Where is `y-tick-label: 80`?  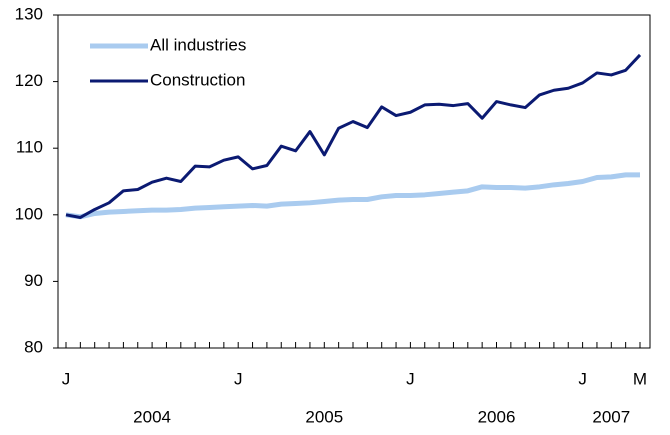
y-tick-label: 80 is located at coordinates (33, 346).